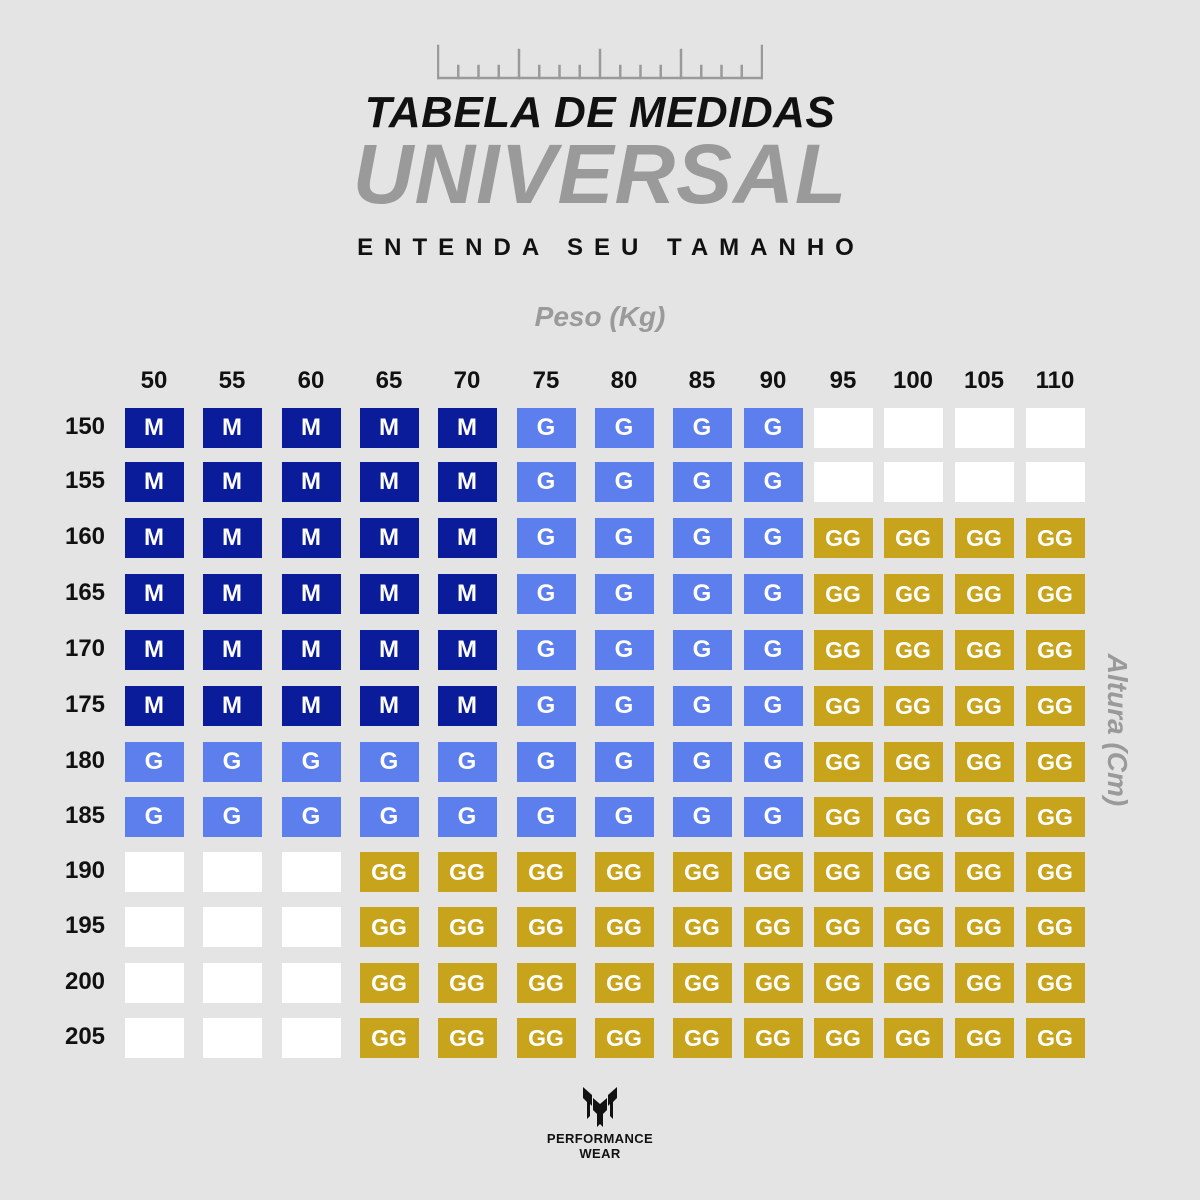 This screenshot has height=1200, width=1200. Describe the element at coordinates (546, 983) in the screenshot. I see `size-cell-200-75: GG` at that location.